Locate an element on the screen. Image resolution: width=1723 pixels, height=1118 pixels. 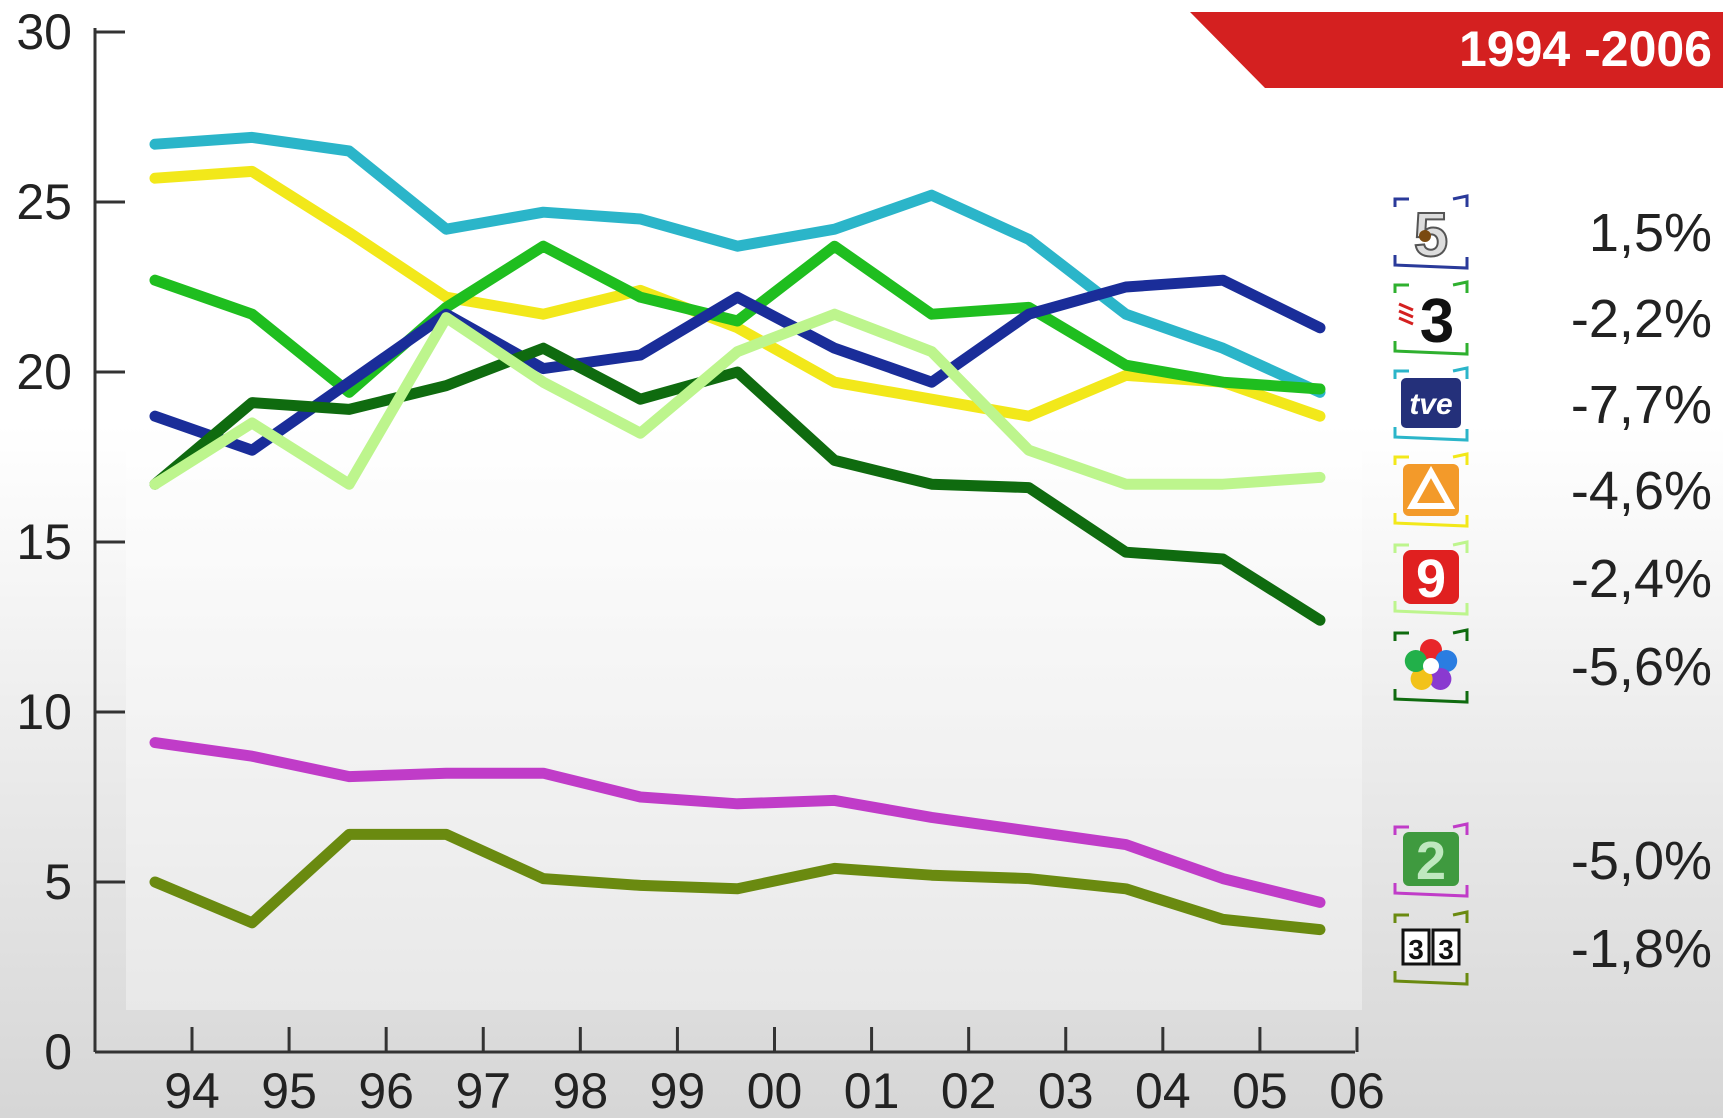
legend-item: 3 -2,2% is located at coordinates (1552, 318).